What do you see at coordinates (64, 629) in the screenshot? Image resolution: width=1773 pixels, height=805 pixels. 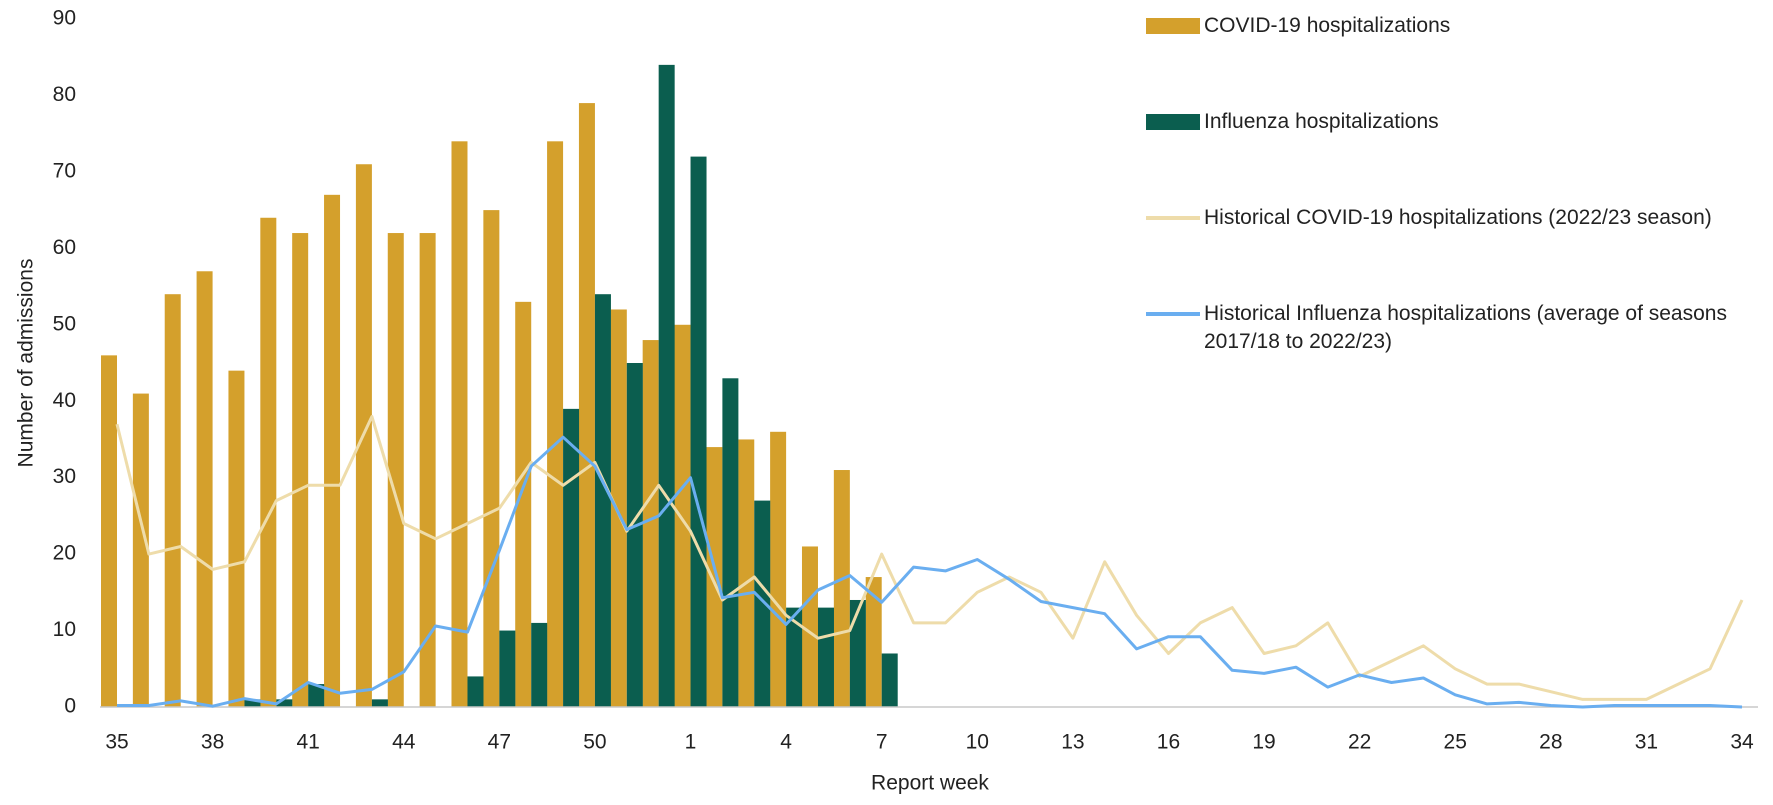 I see `y-tick-label: 10` at bounding box center [64, 629].